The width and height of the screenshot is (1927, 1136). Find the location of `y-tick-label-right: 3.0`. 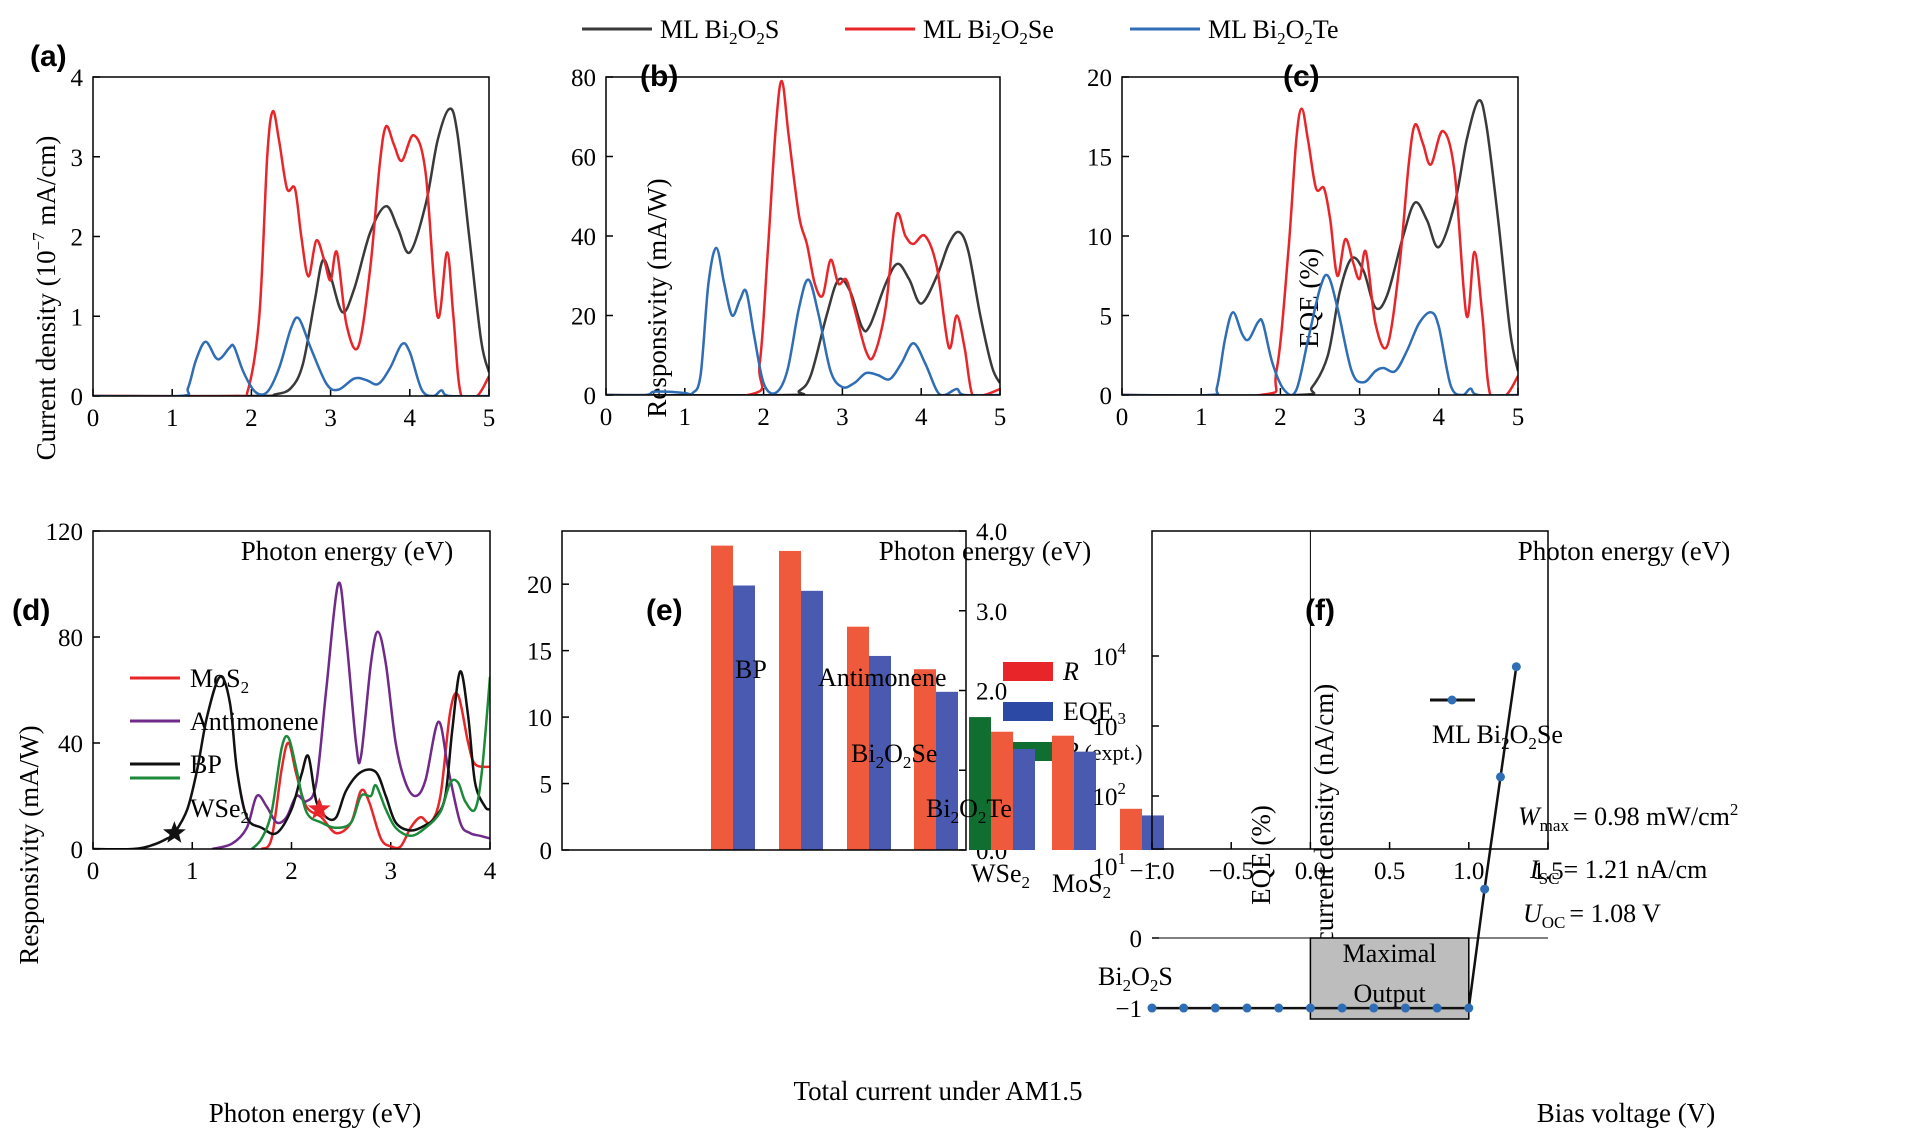

y-tick-label-right: 3.0 is located at coordinates (991, 612).